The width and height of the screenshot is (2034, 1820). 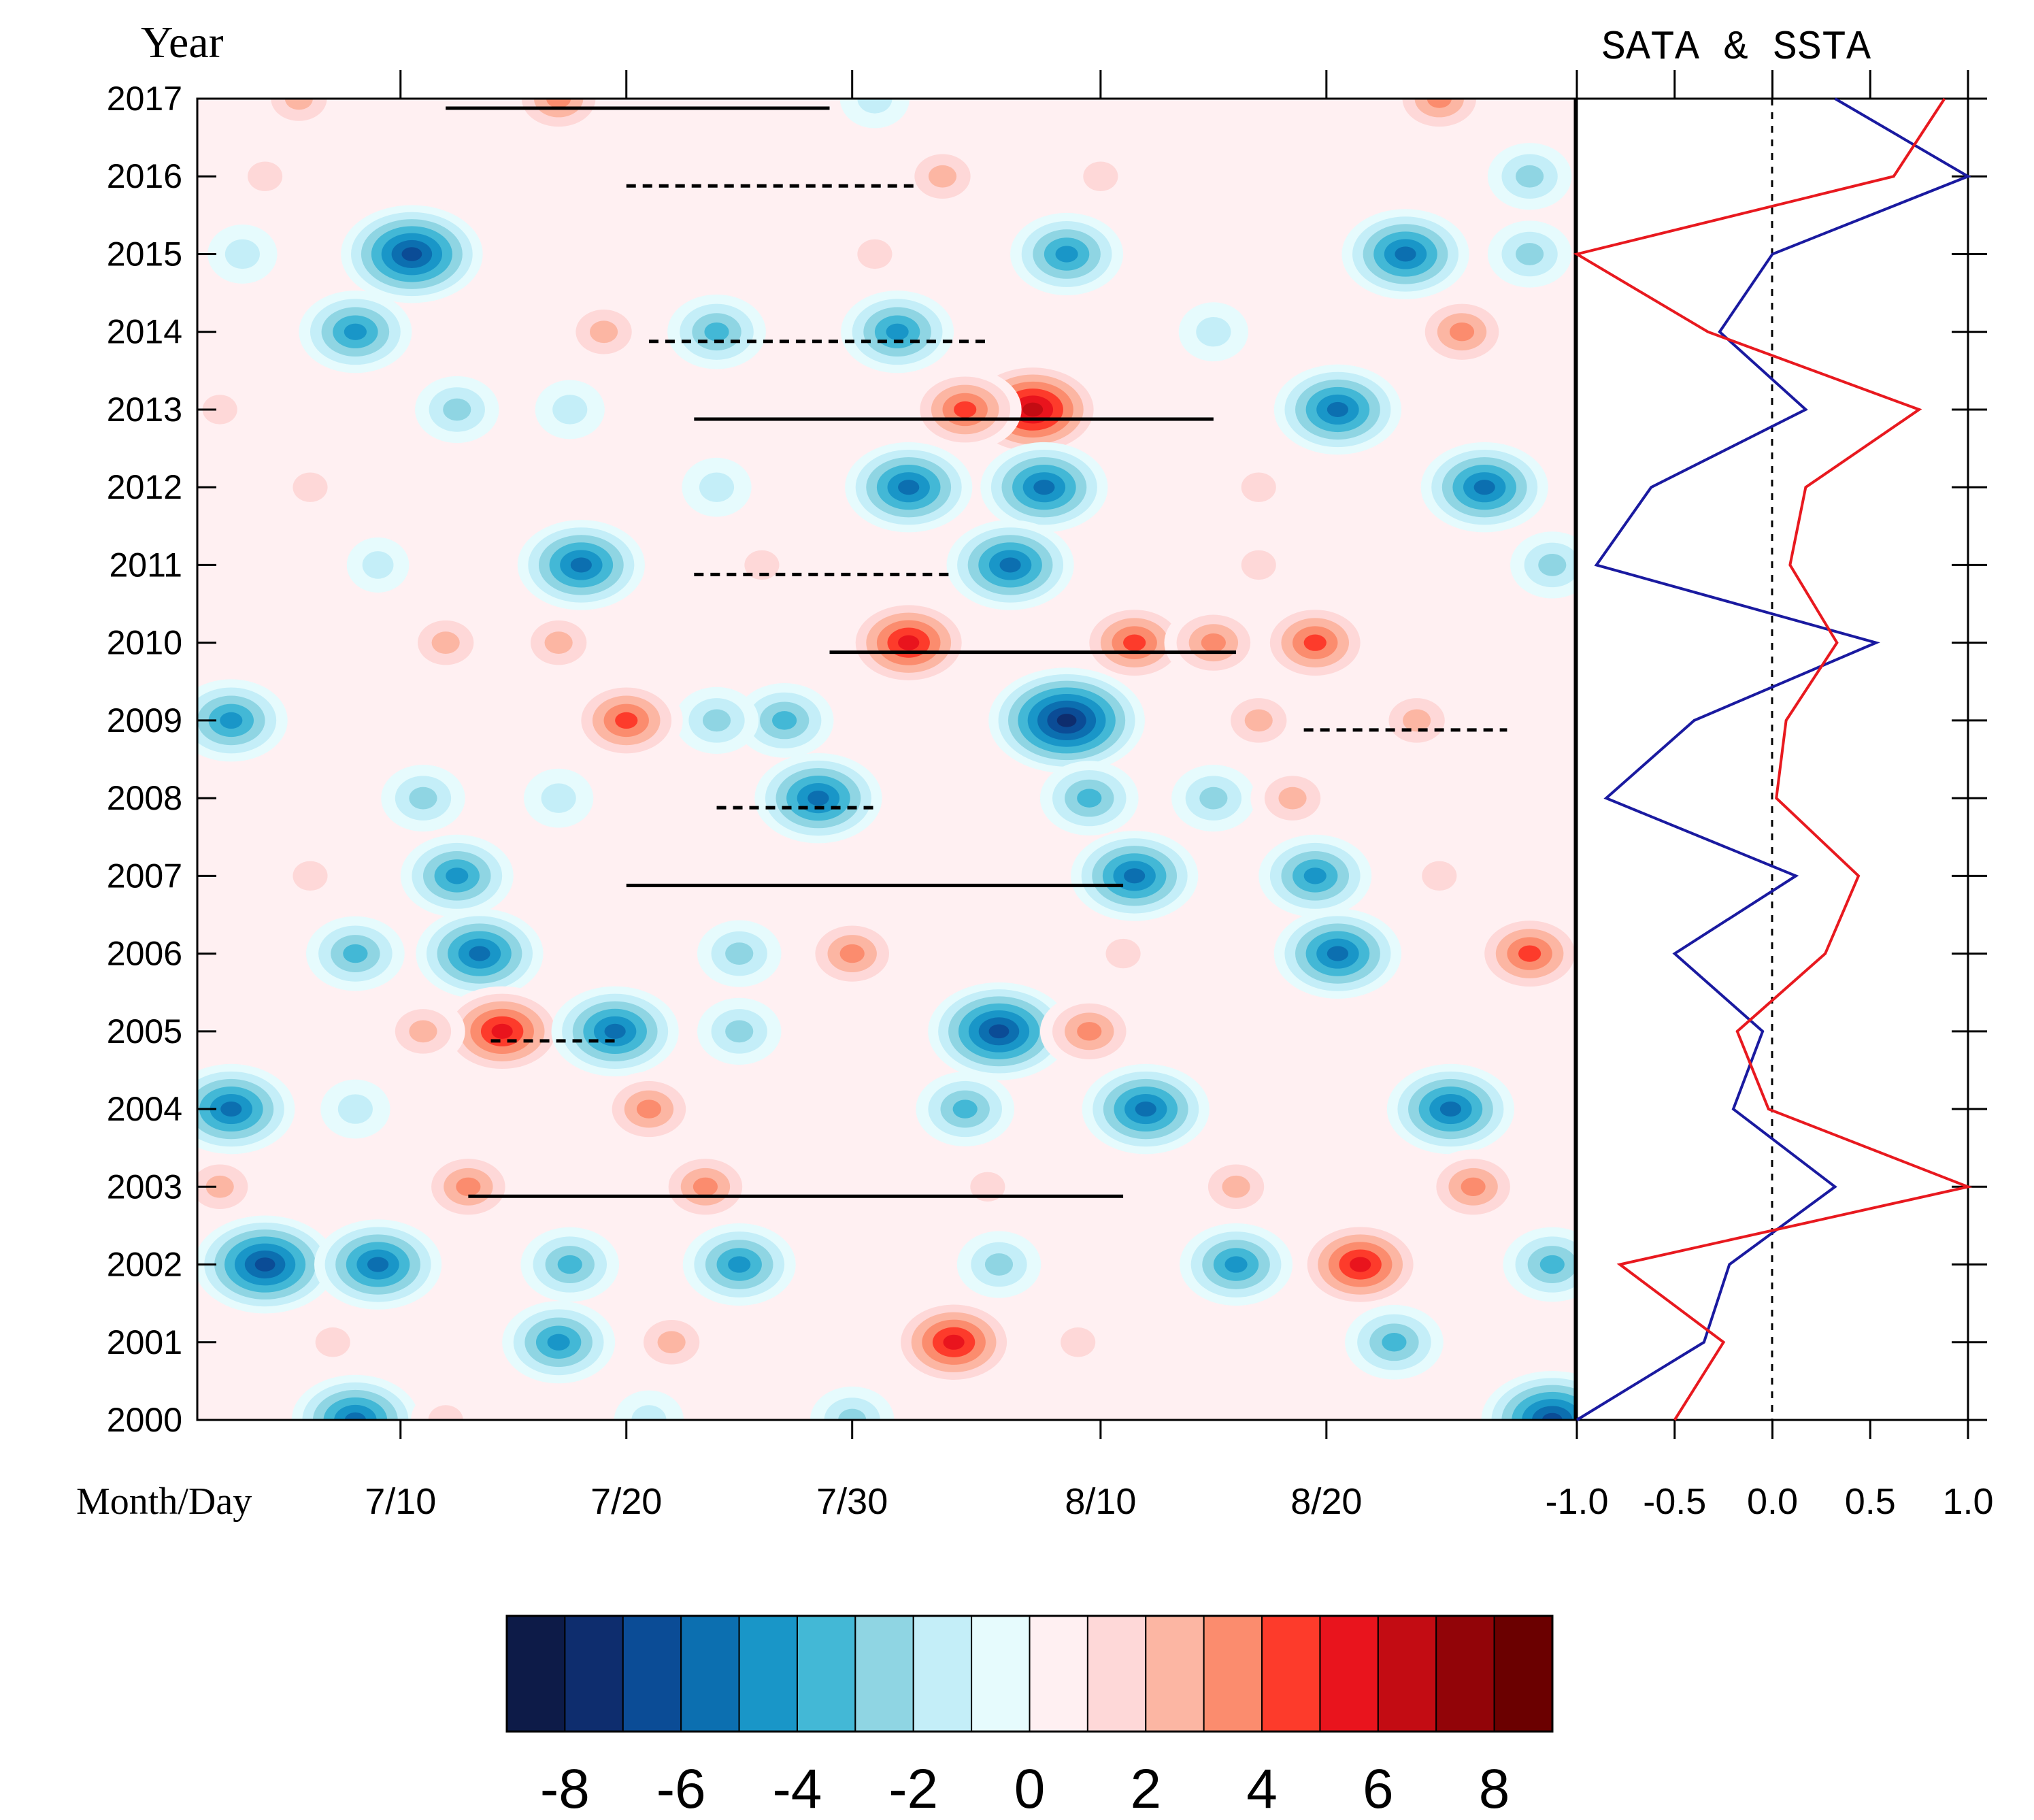 I want to click on year-tick-label: 2015, so click(x=145, y=254).